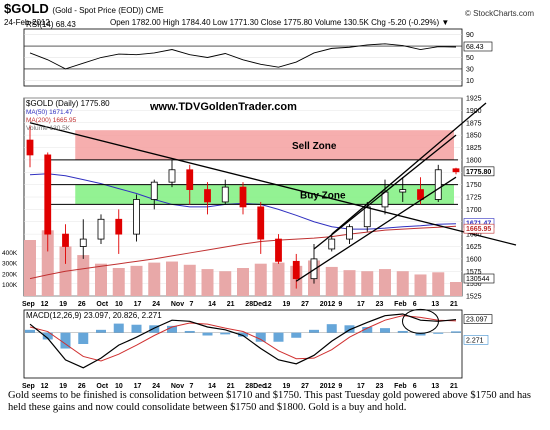  I want to click on price-x-tick-label: 21, so click(454, 304).